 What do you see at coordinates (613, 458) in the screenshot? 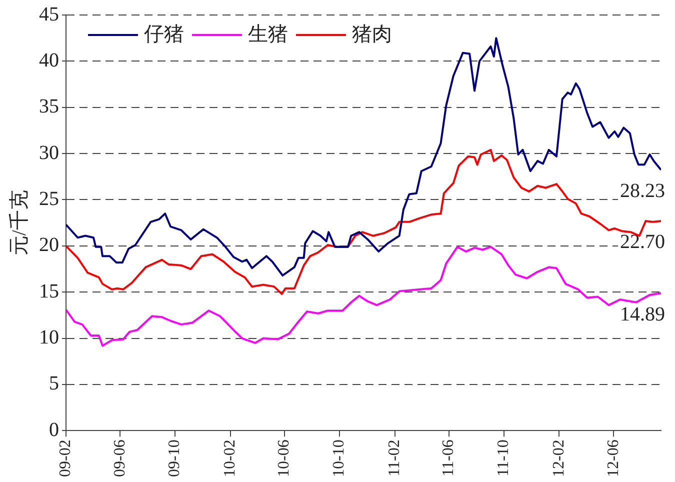
I see `x-tick-label: 12-06` at bounding box center [613, 458].